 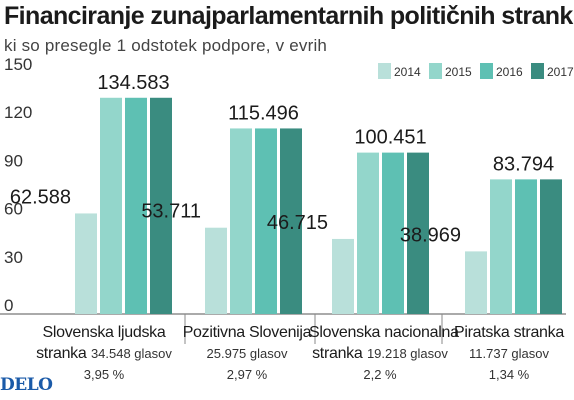 What do you see at coordinates (560, 72) in the screenshot?
I see `legend-label-2017: 2017` at bounding box center [560, 72].